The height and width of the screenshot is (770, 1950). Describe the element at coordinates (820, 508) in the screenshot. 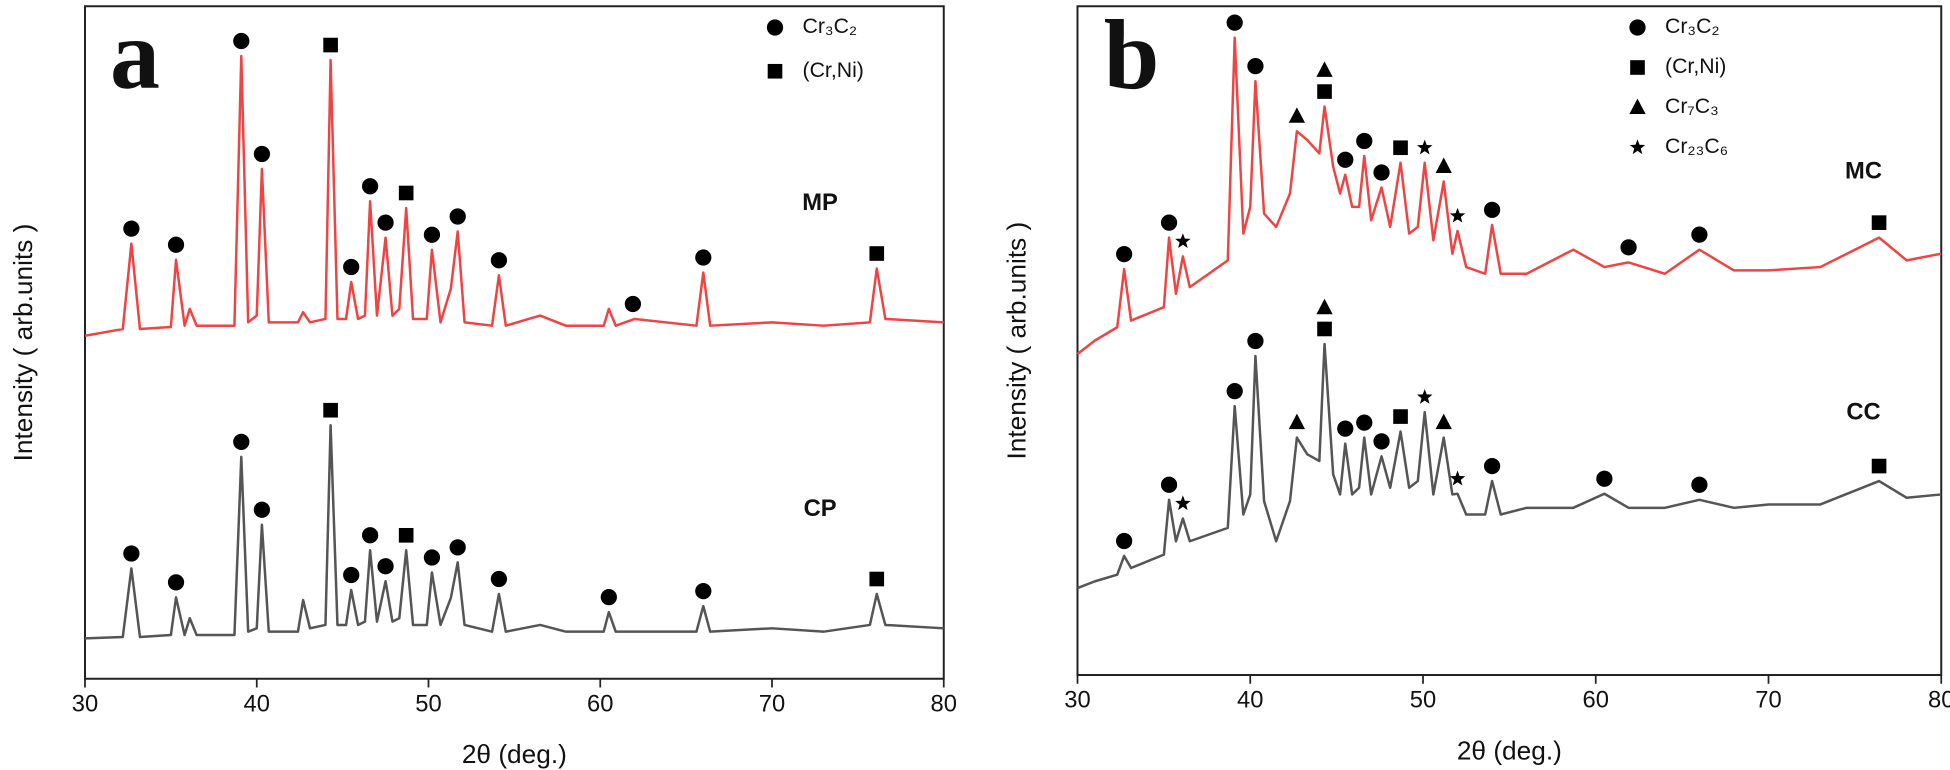

I see `series-name: CP` at that location.